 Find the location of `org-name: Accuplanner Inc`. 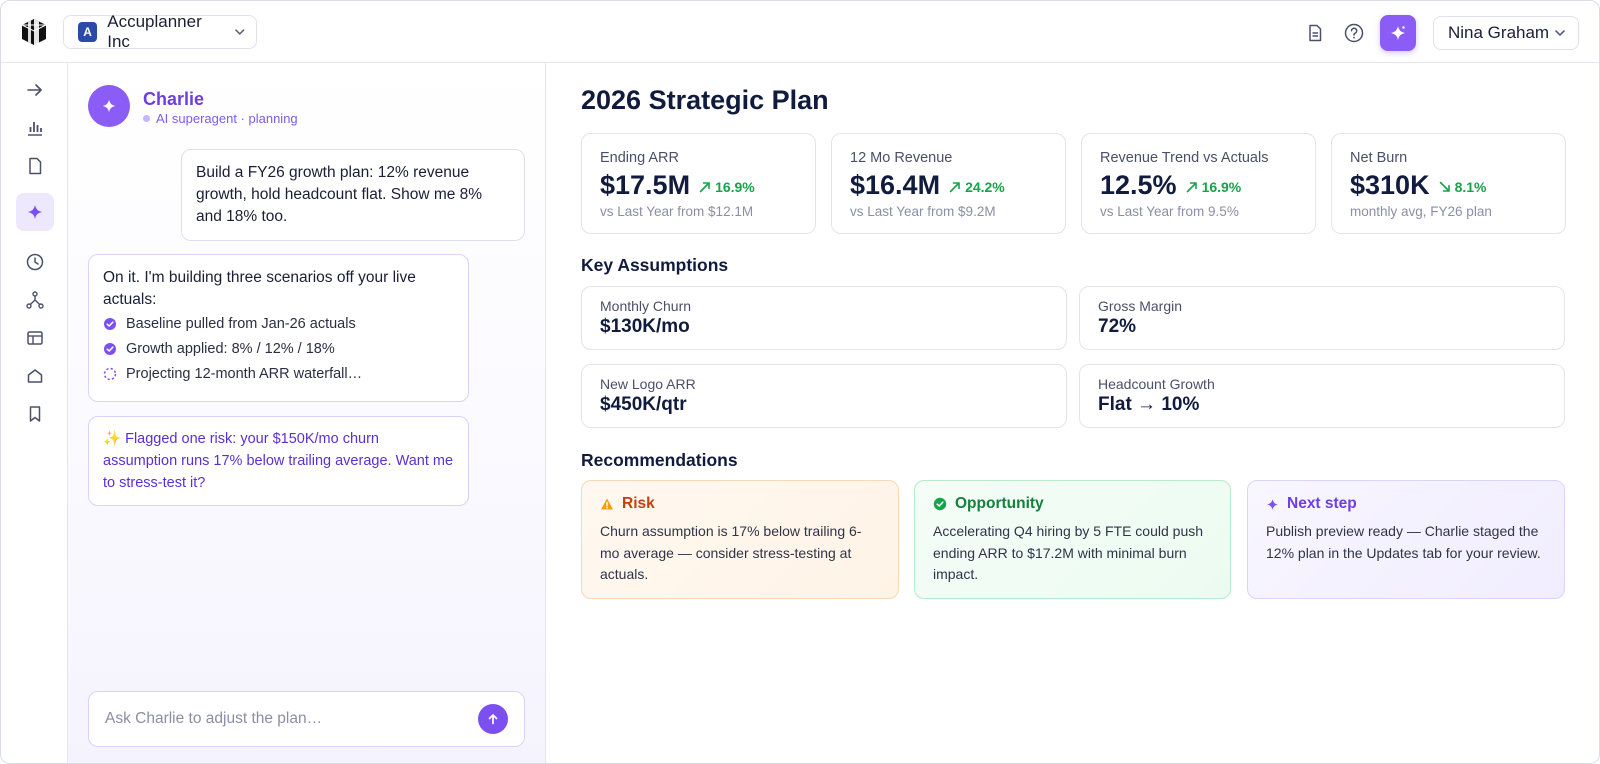

org-name: Accuplanner Inc is located at coordinates (154, 31).